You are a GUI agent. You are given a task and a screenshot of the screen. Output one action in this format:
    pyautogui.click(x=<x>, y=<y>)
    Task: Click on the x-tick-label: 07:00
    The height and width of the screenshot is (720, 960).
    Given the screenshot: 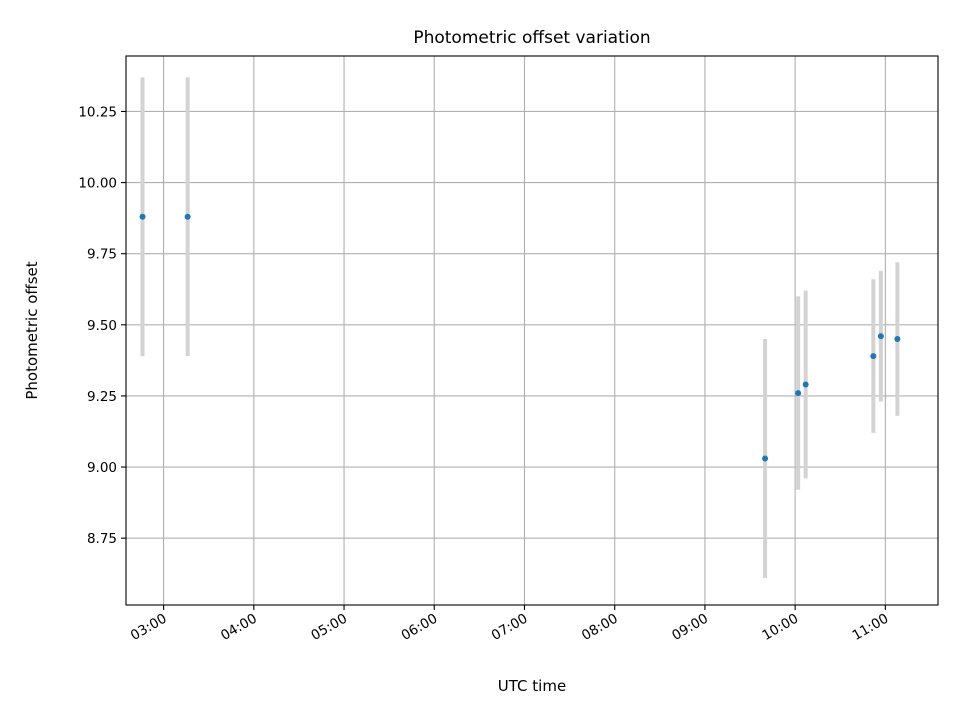 What is the action you would take?
    pyautogui.click(x=510, y=627)
    